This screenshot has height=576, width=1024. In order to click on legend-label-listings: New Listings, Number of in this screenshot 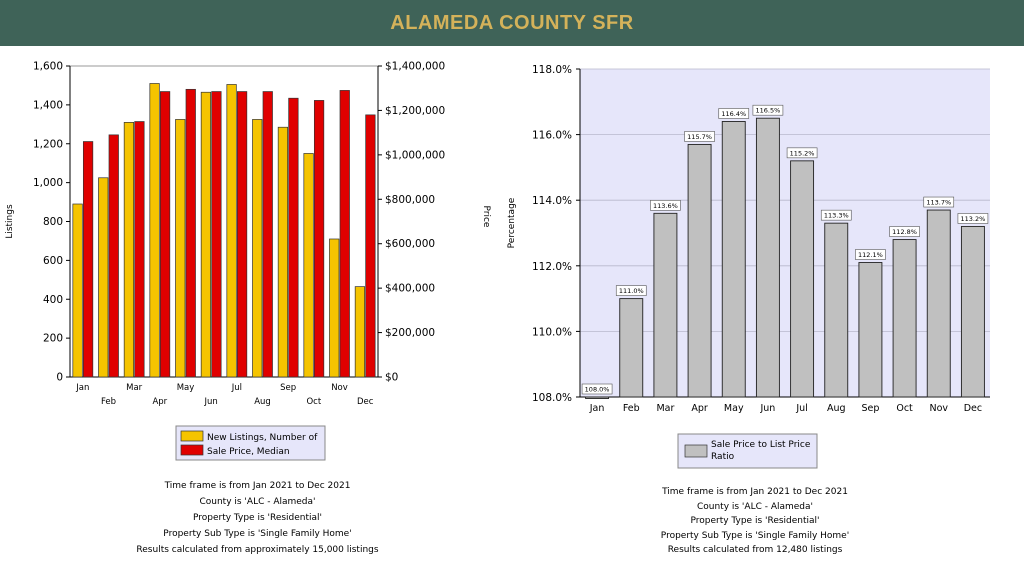, I will do `click(262, 438)`.